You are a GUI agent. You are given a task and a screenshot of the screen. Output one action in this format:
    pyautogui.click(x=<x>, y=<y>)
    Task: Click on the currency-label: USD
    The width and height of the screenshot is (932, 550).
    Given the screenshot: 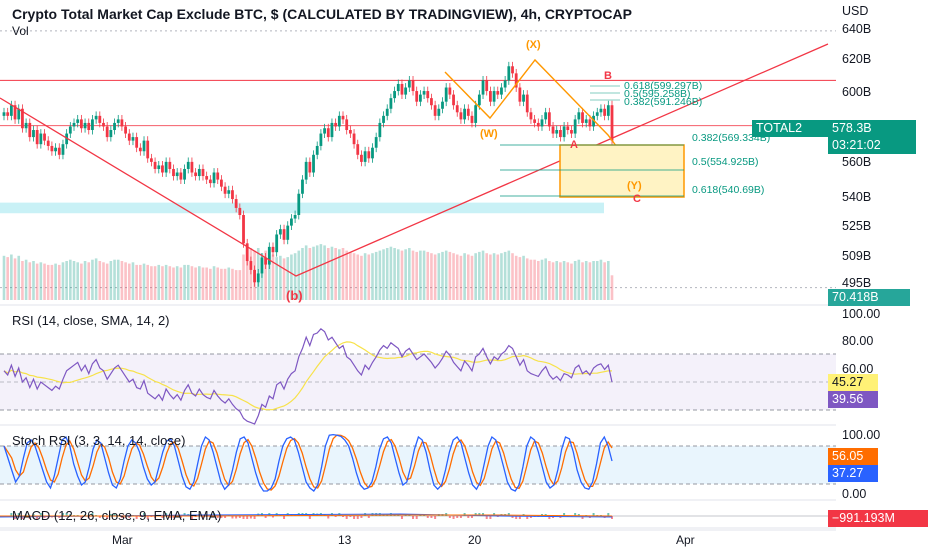 What is the action you would take?
    pyautogui.click(x=855, y=11)
    